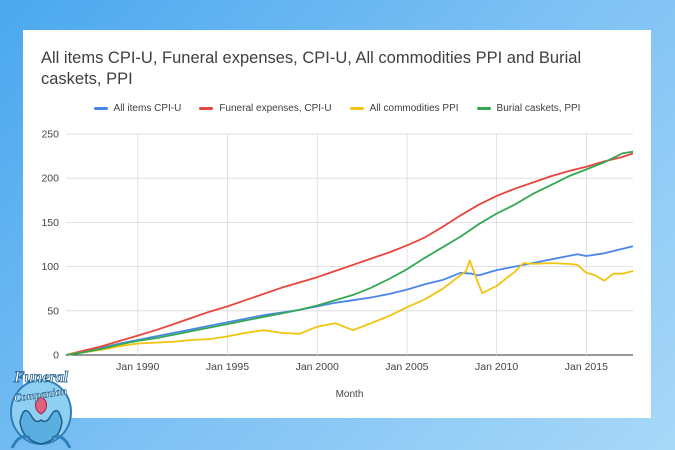 This screenshot has width=675, height=450. I want to click on legend-item: All commodities PPI, so click(404, 108).